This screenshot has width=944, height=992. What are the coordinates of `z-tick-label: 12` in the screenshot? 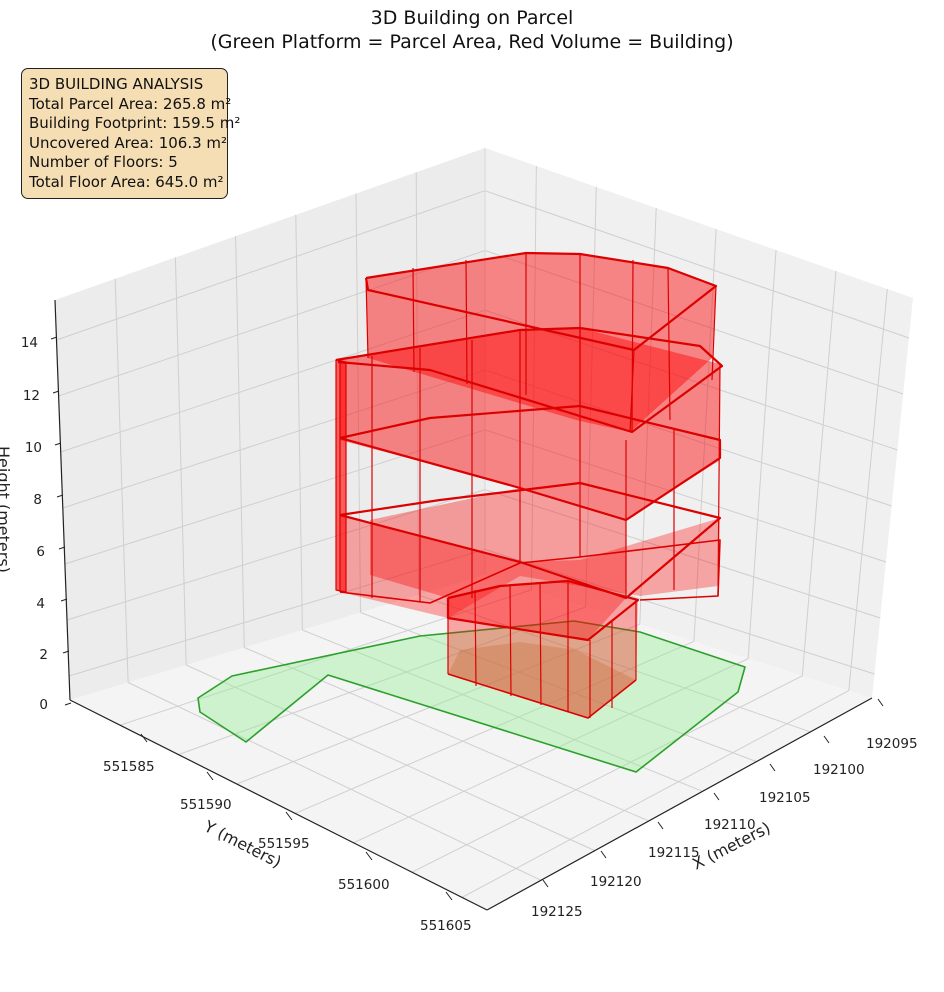 It's located at (31, 396).